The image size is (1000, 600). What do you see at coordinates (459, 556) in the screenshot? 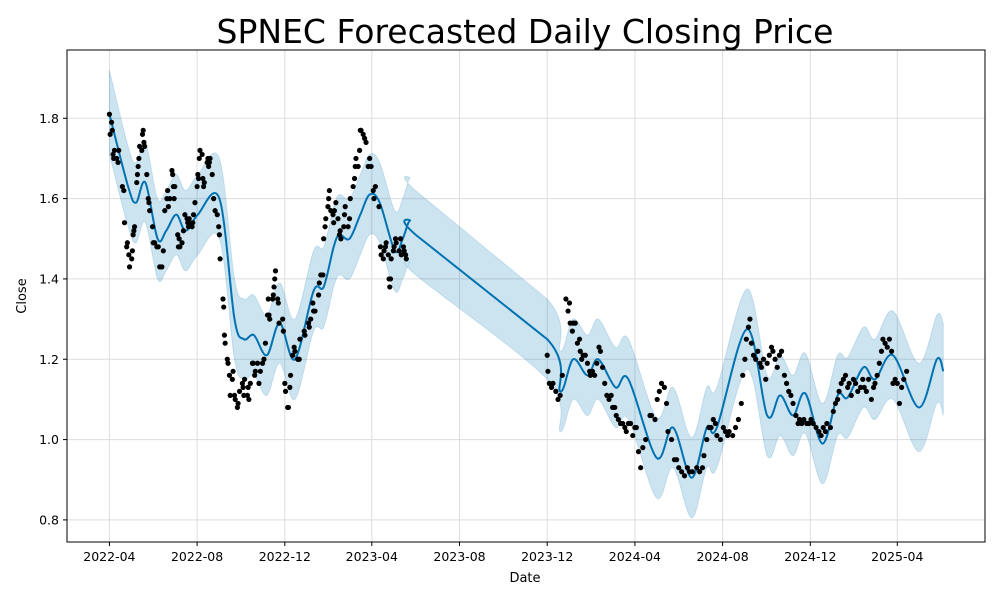
I see `x-tick-label: 2023-08` at bounding box center [459, 556].